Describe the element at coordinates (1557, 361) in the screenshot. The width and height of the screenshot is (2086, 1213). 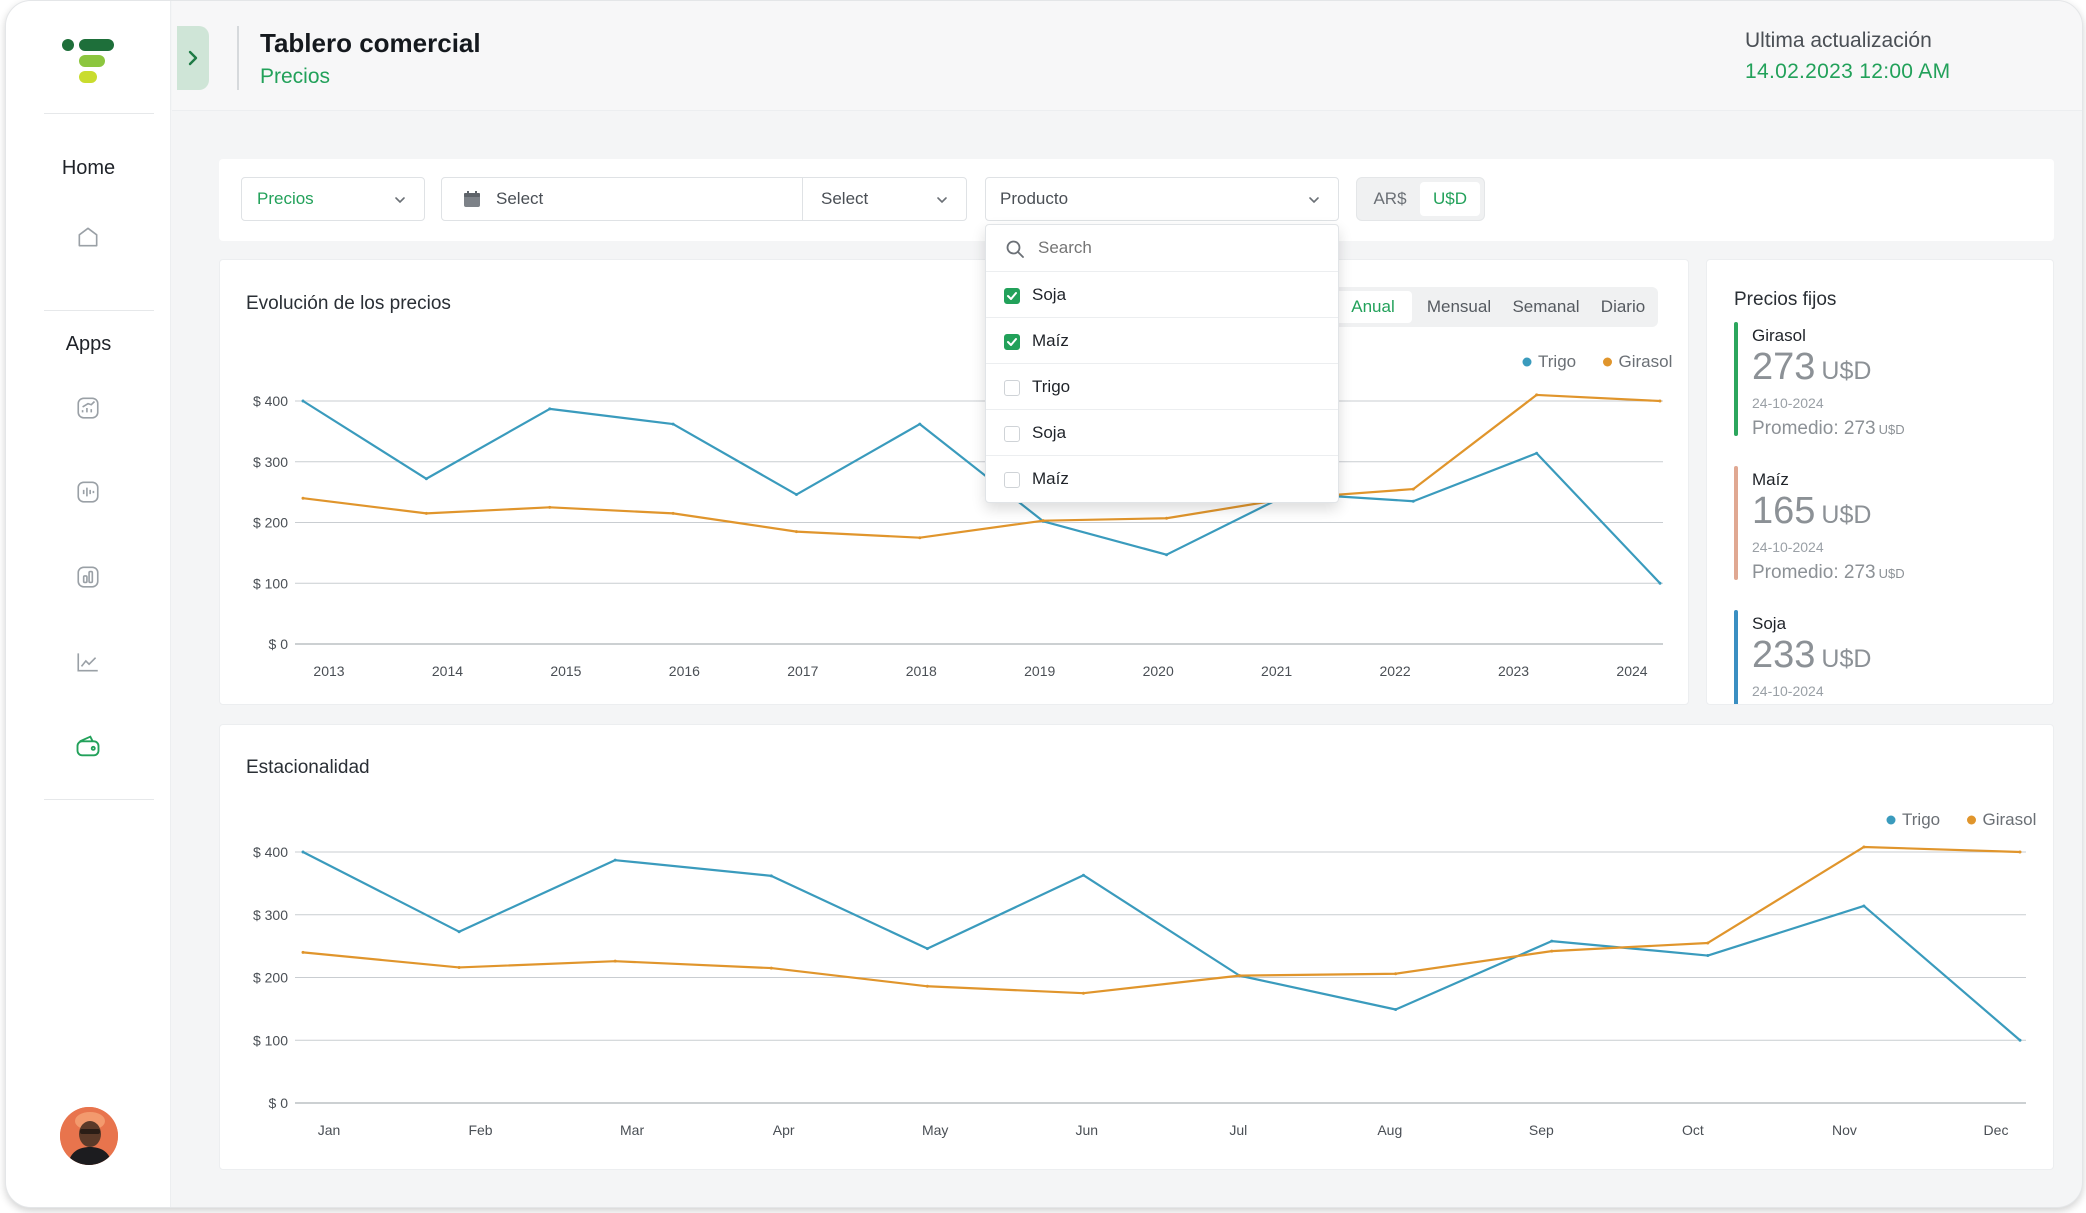
I see `legend-label-trigo: Trigo` at that location.